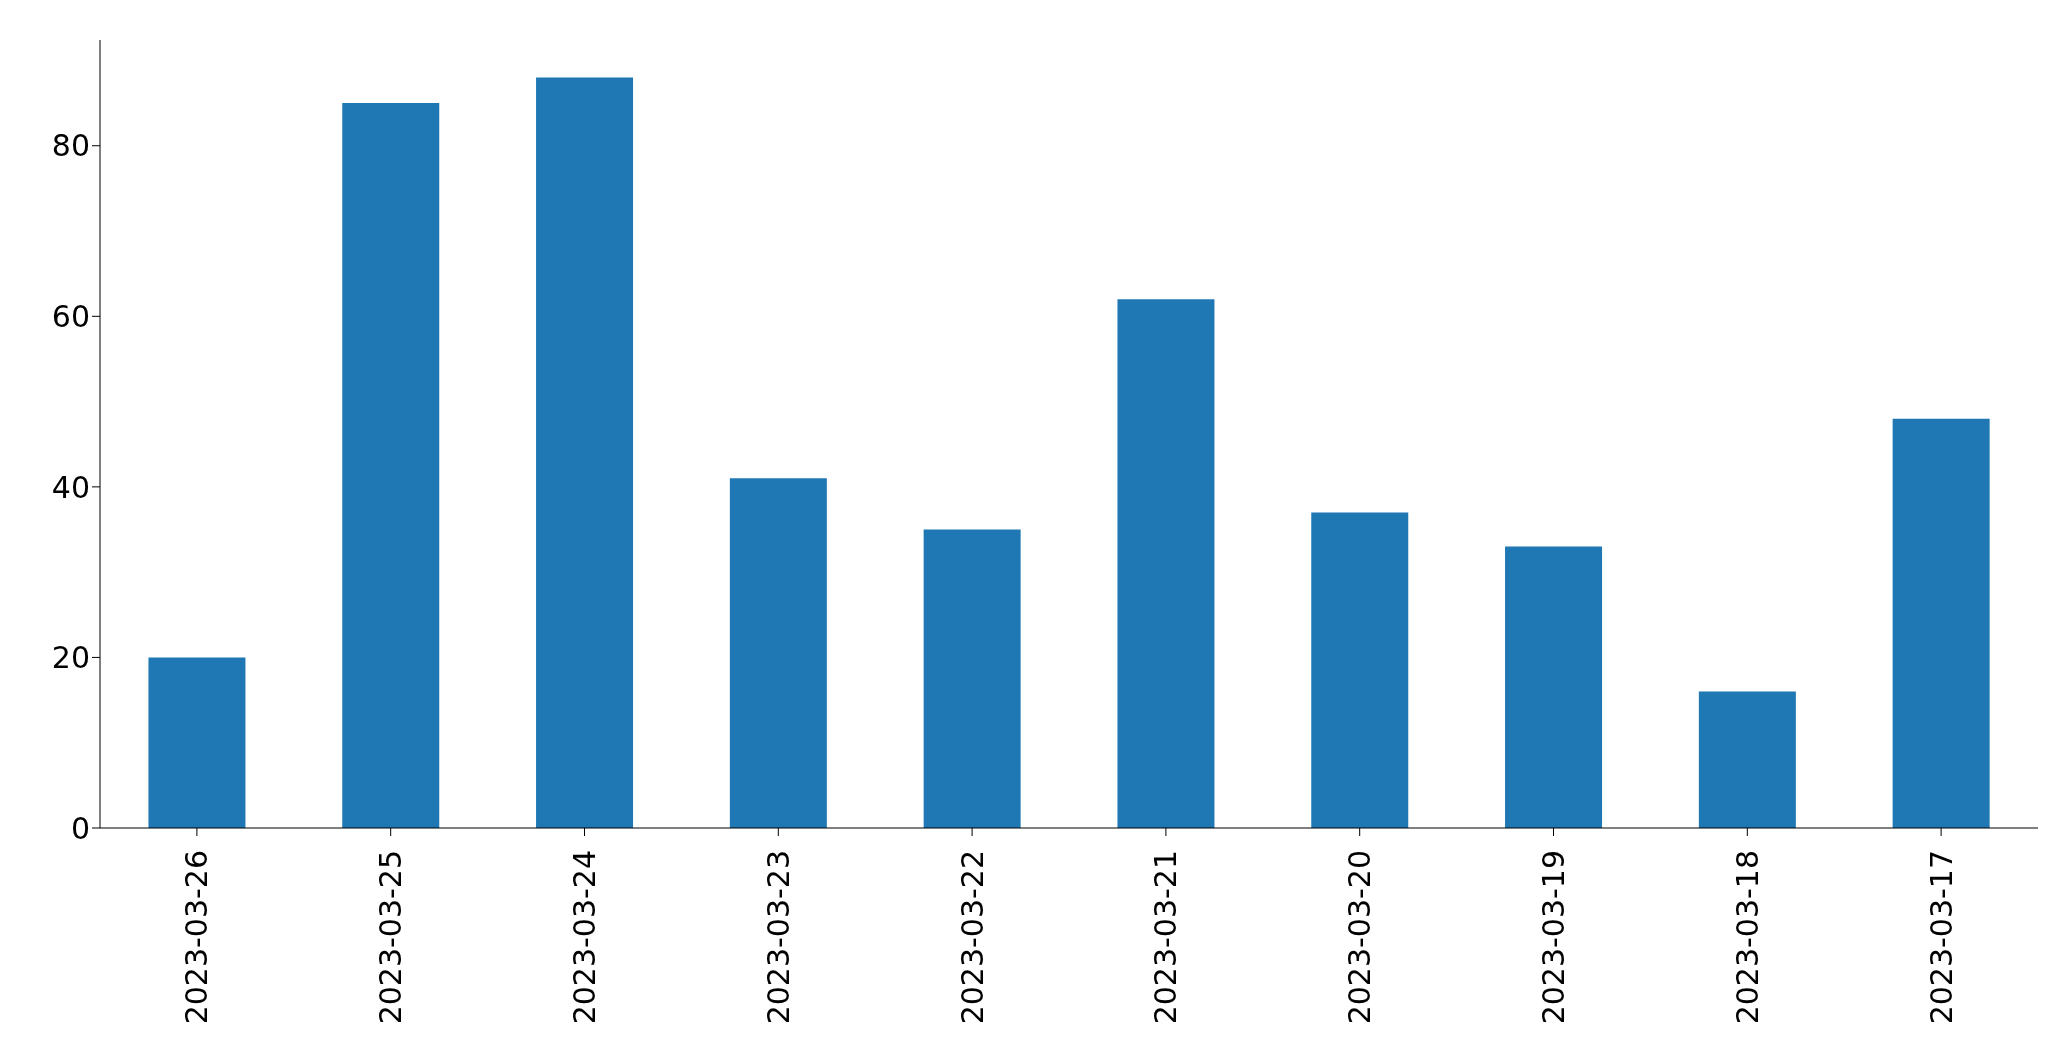 The width and height of the screenshot is (2071, 1061). What do you see at coordinates (1941, 937) in the screenshot?
I see `x-tick-label: 2023-03-17` at bounding box center [1941, 937].